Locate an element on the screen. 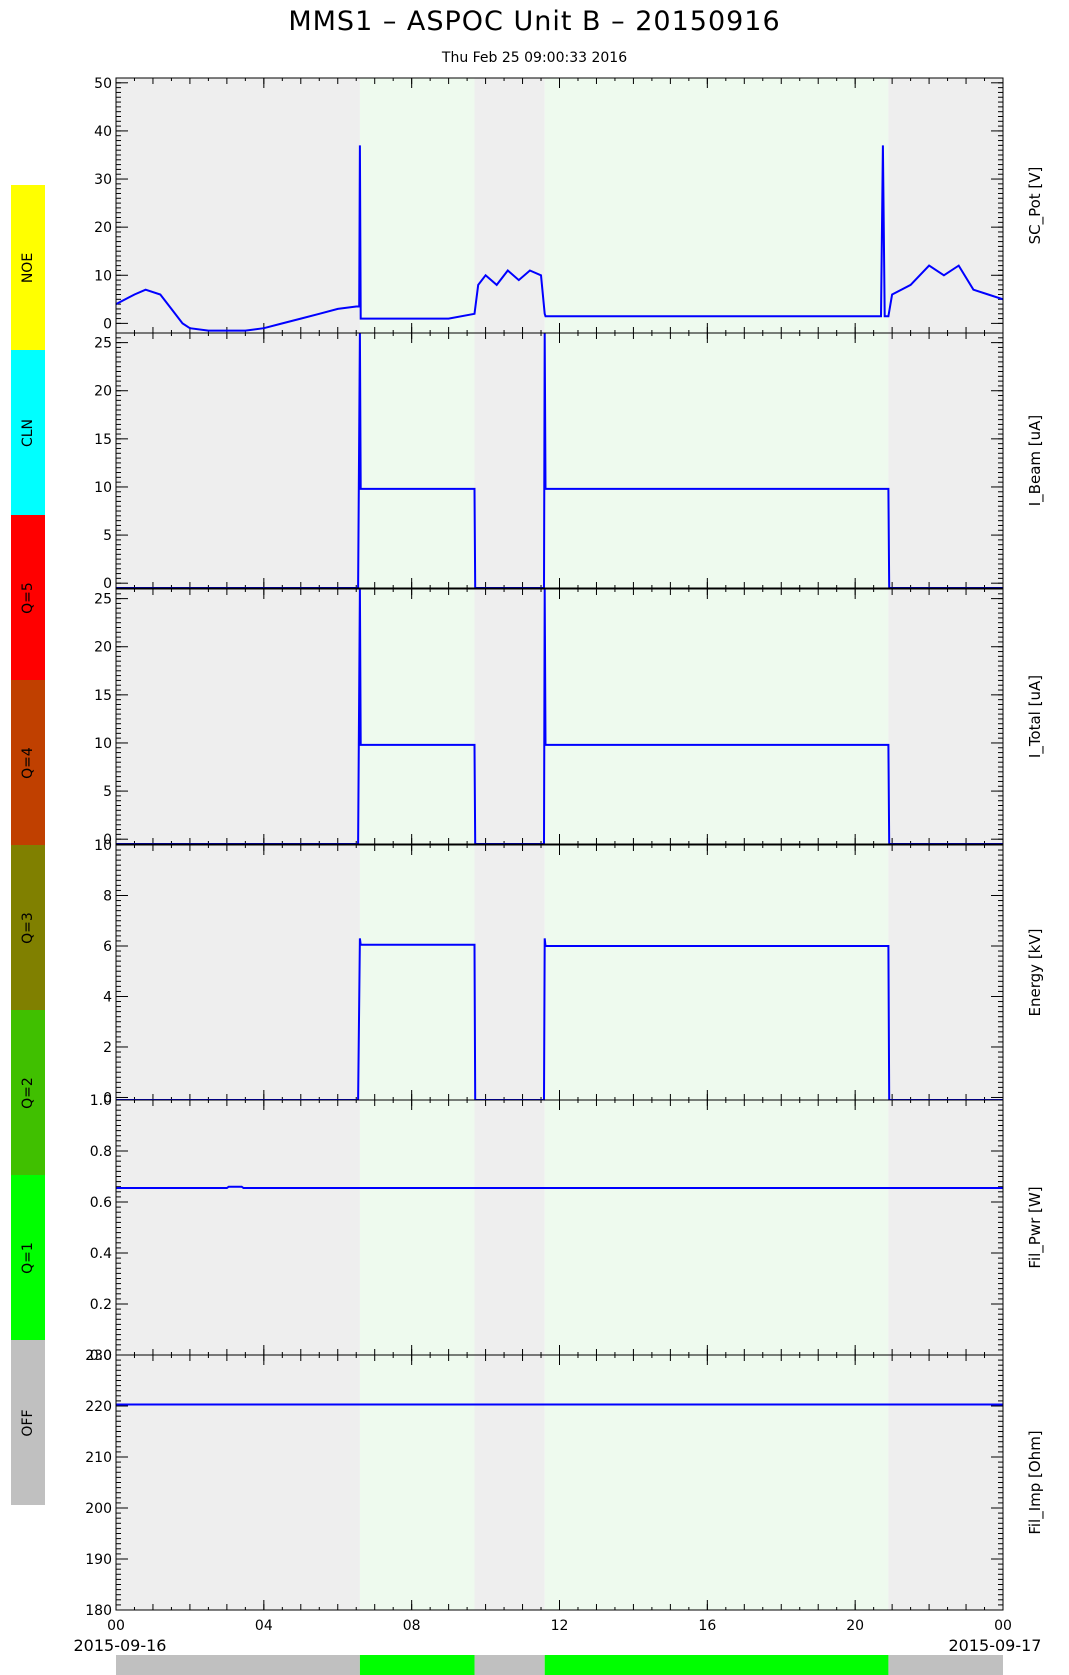  y-axis-label: Energy [kV] is located at coordinates (1035, 973).